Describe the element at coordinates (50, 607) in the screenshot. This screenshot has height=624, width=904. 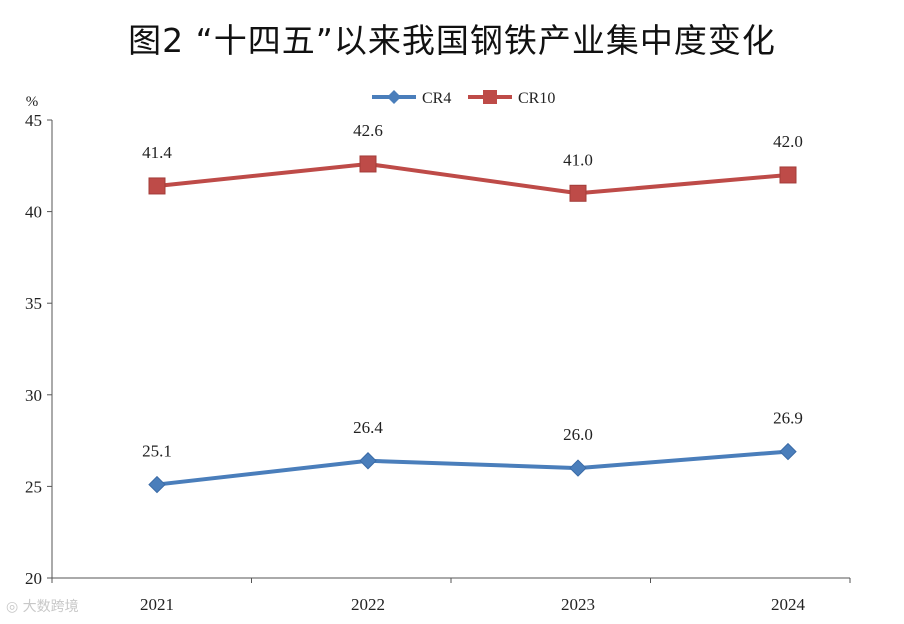
I see `watermark-text: 大数跨境` at that location.